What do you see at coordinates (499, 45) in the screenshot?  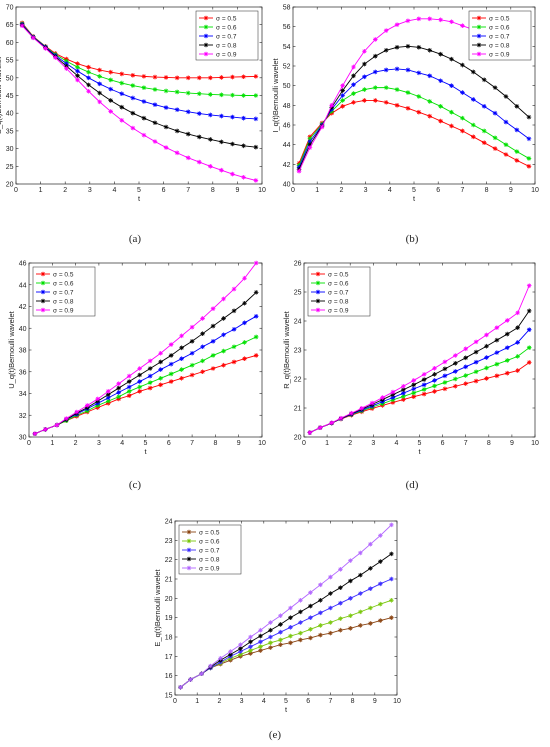 I see `legend-label: σ = 0.8` at bounding box center [499, 45].